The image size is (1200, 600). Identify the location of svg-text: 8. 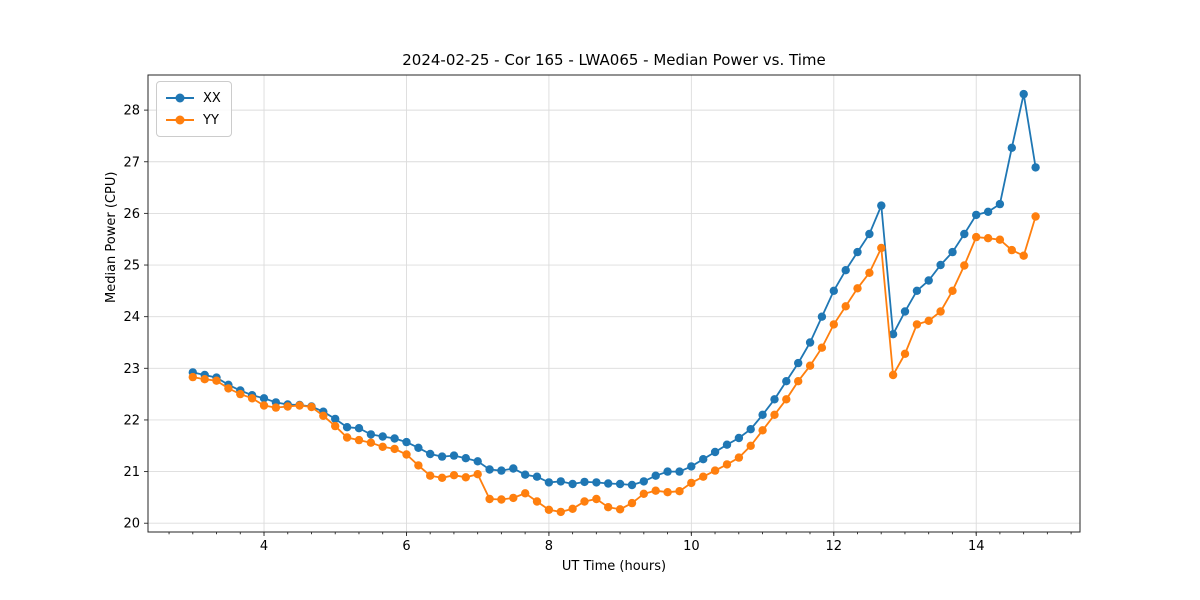
(549, 546).